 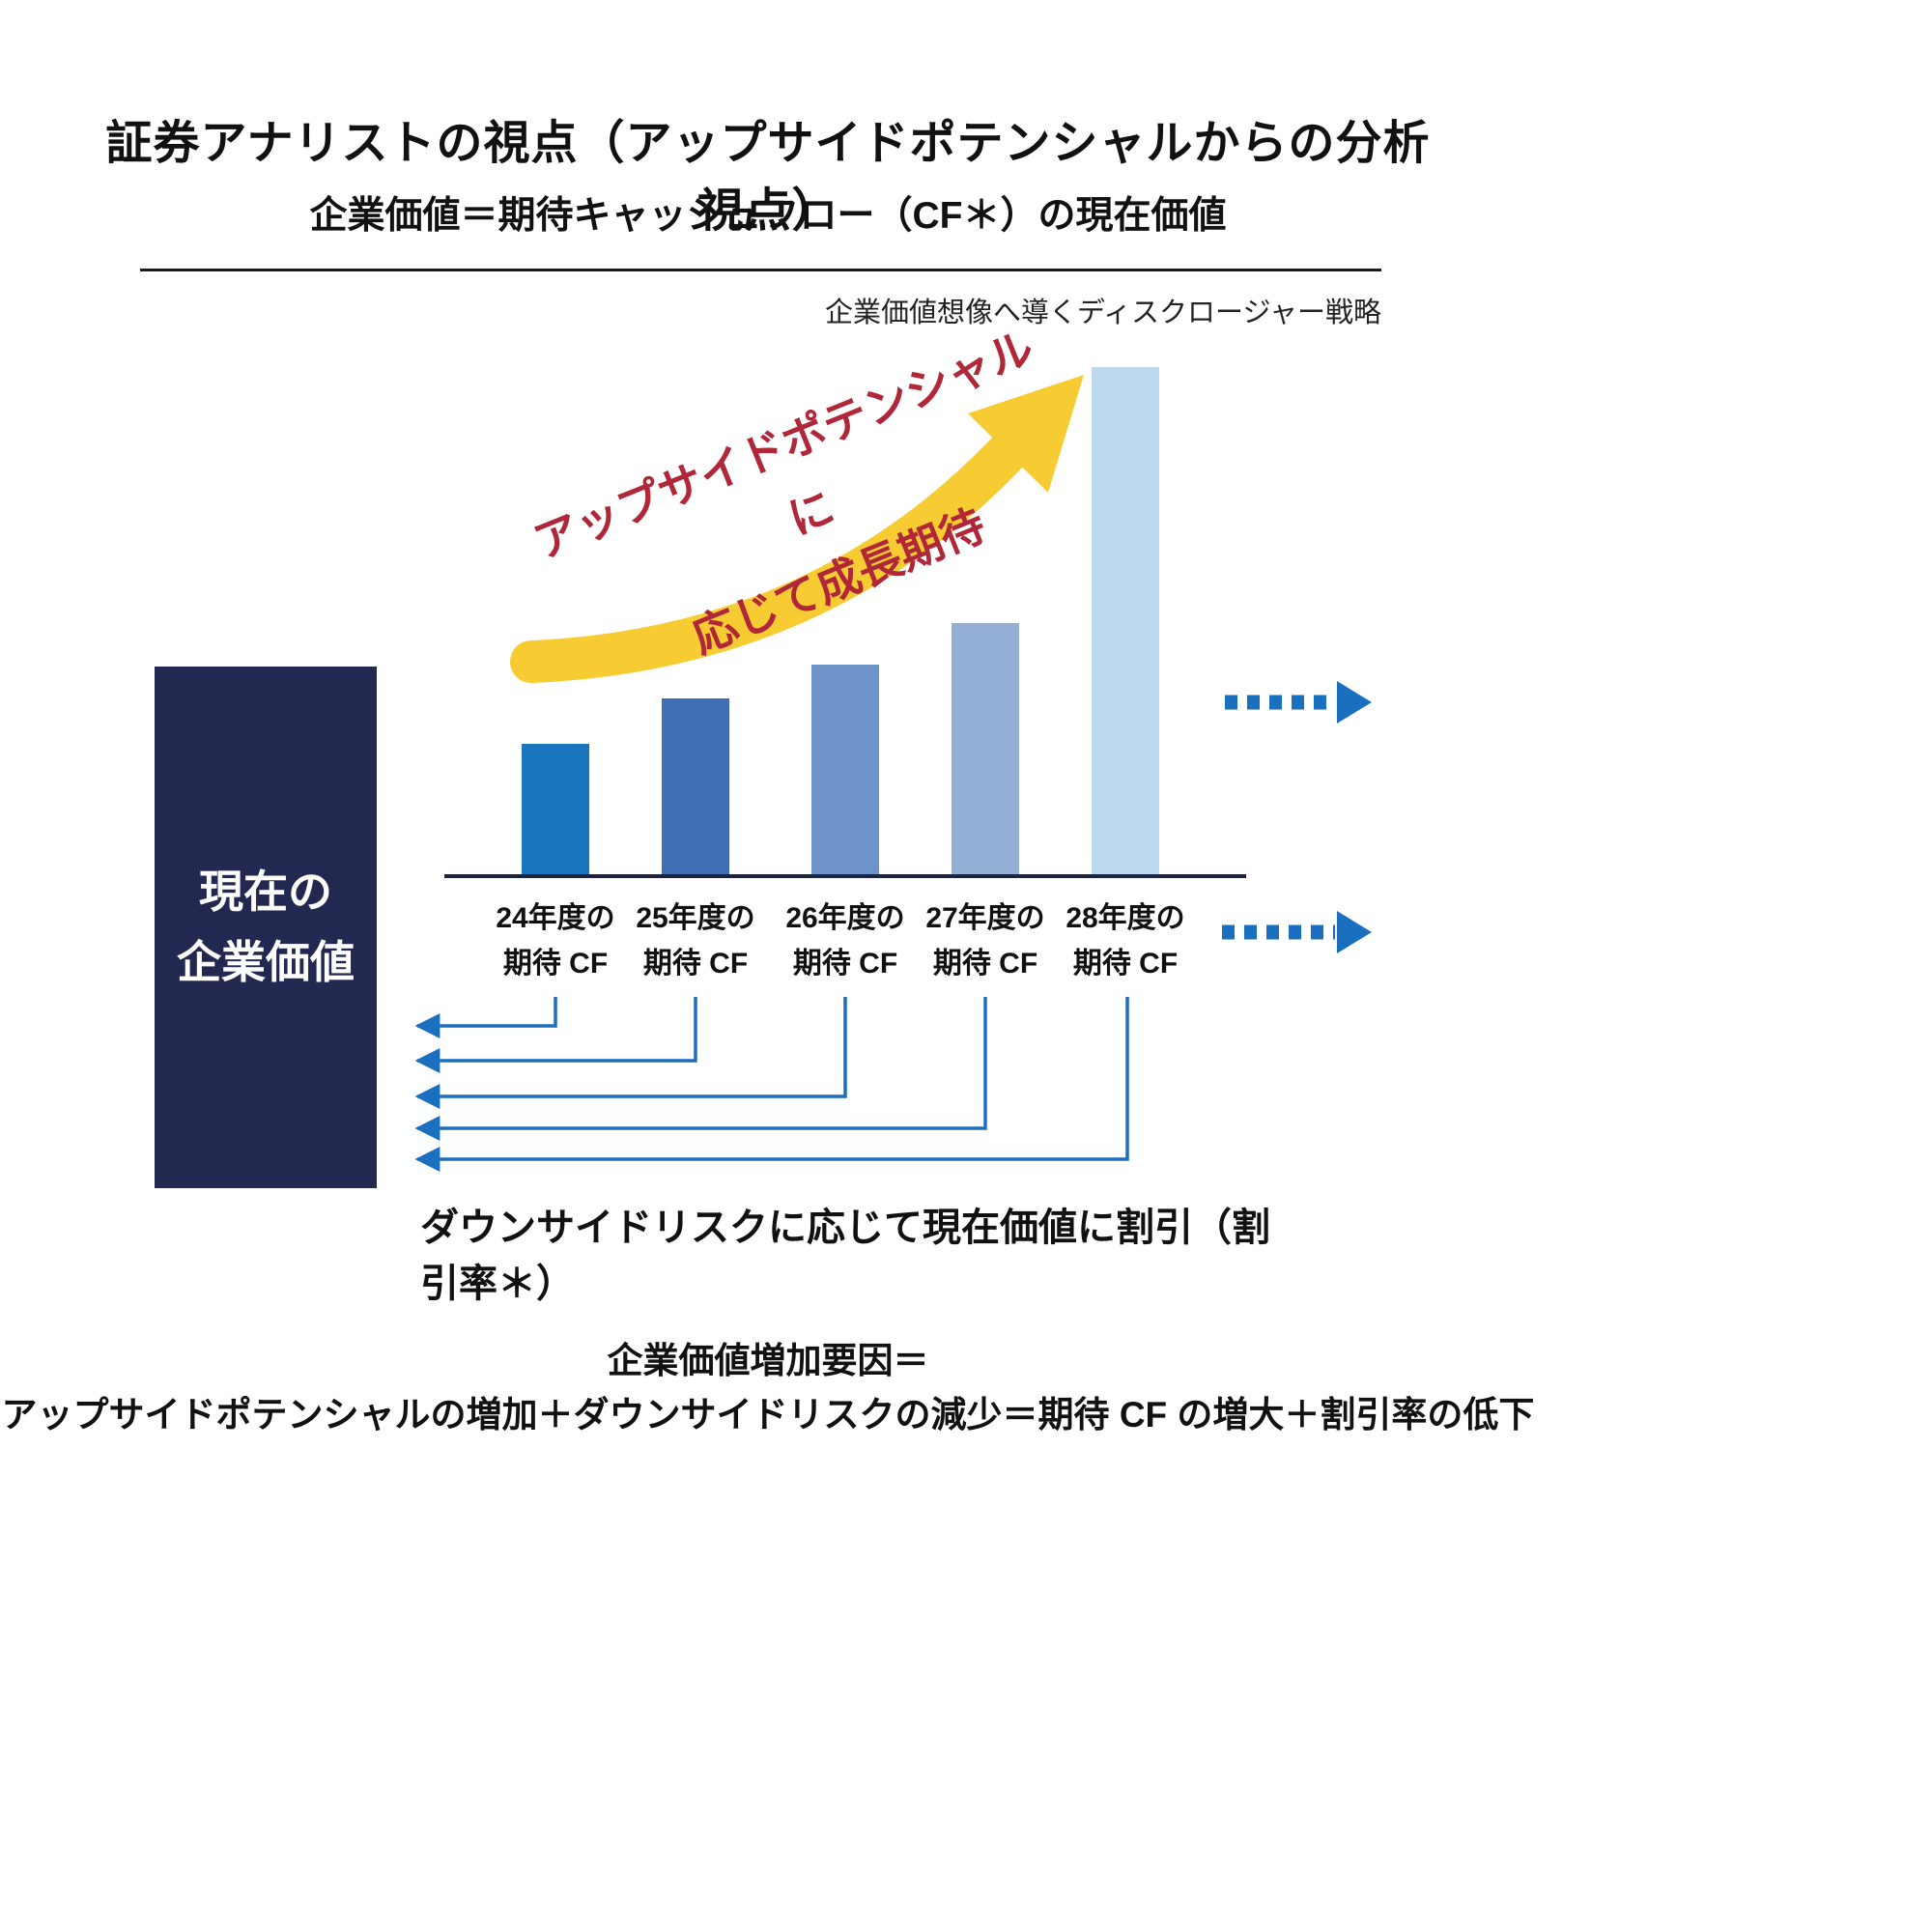 What do you see at coordinates (768, 1360) in the screenshot?
I see `footer-formula-line1: 企業価値増加要因＝` at bounding box center [768, 1360].